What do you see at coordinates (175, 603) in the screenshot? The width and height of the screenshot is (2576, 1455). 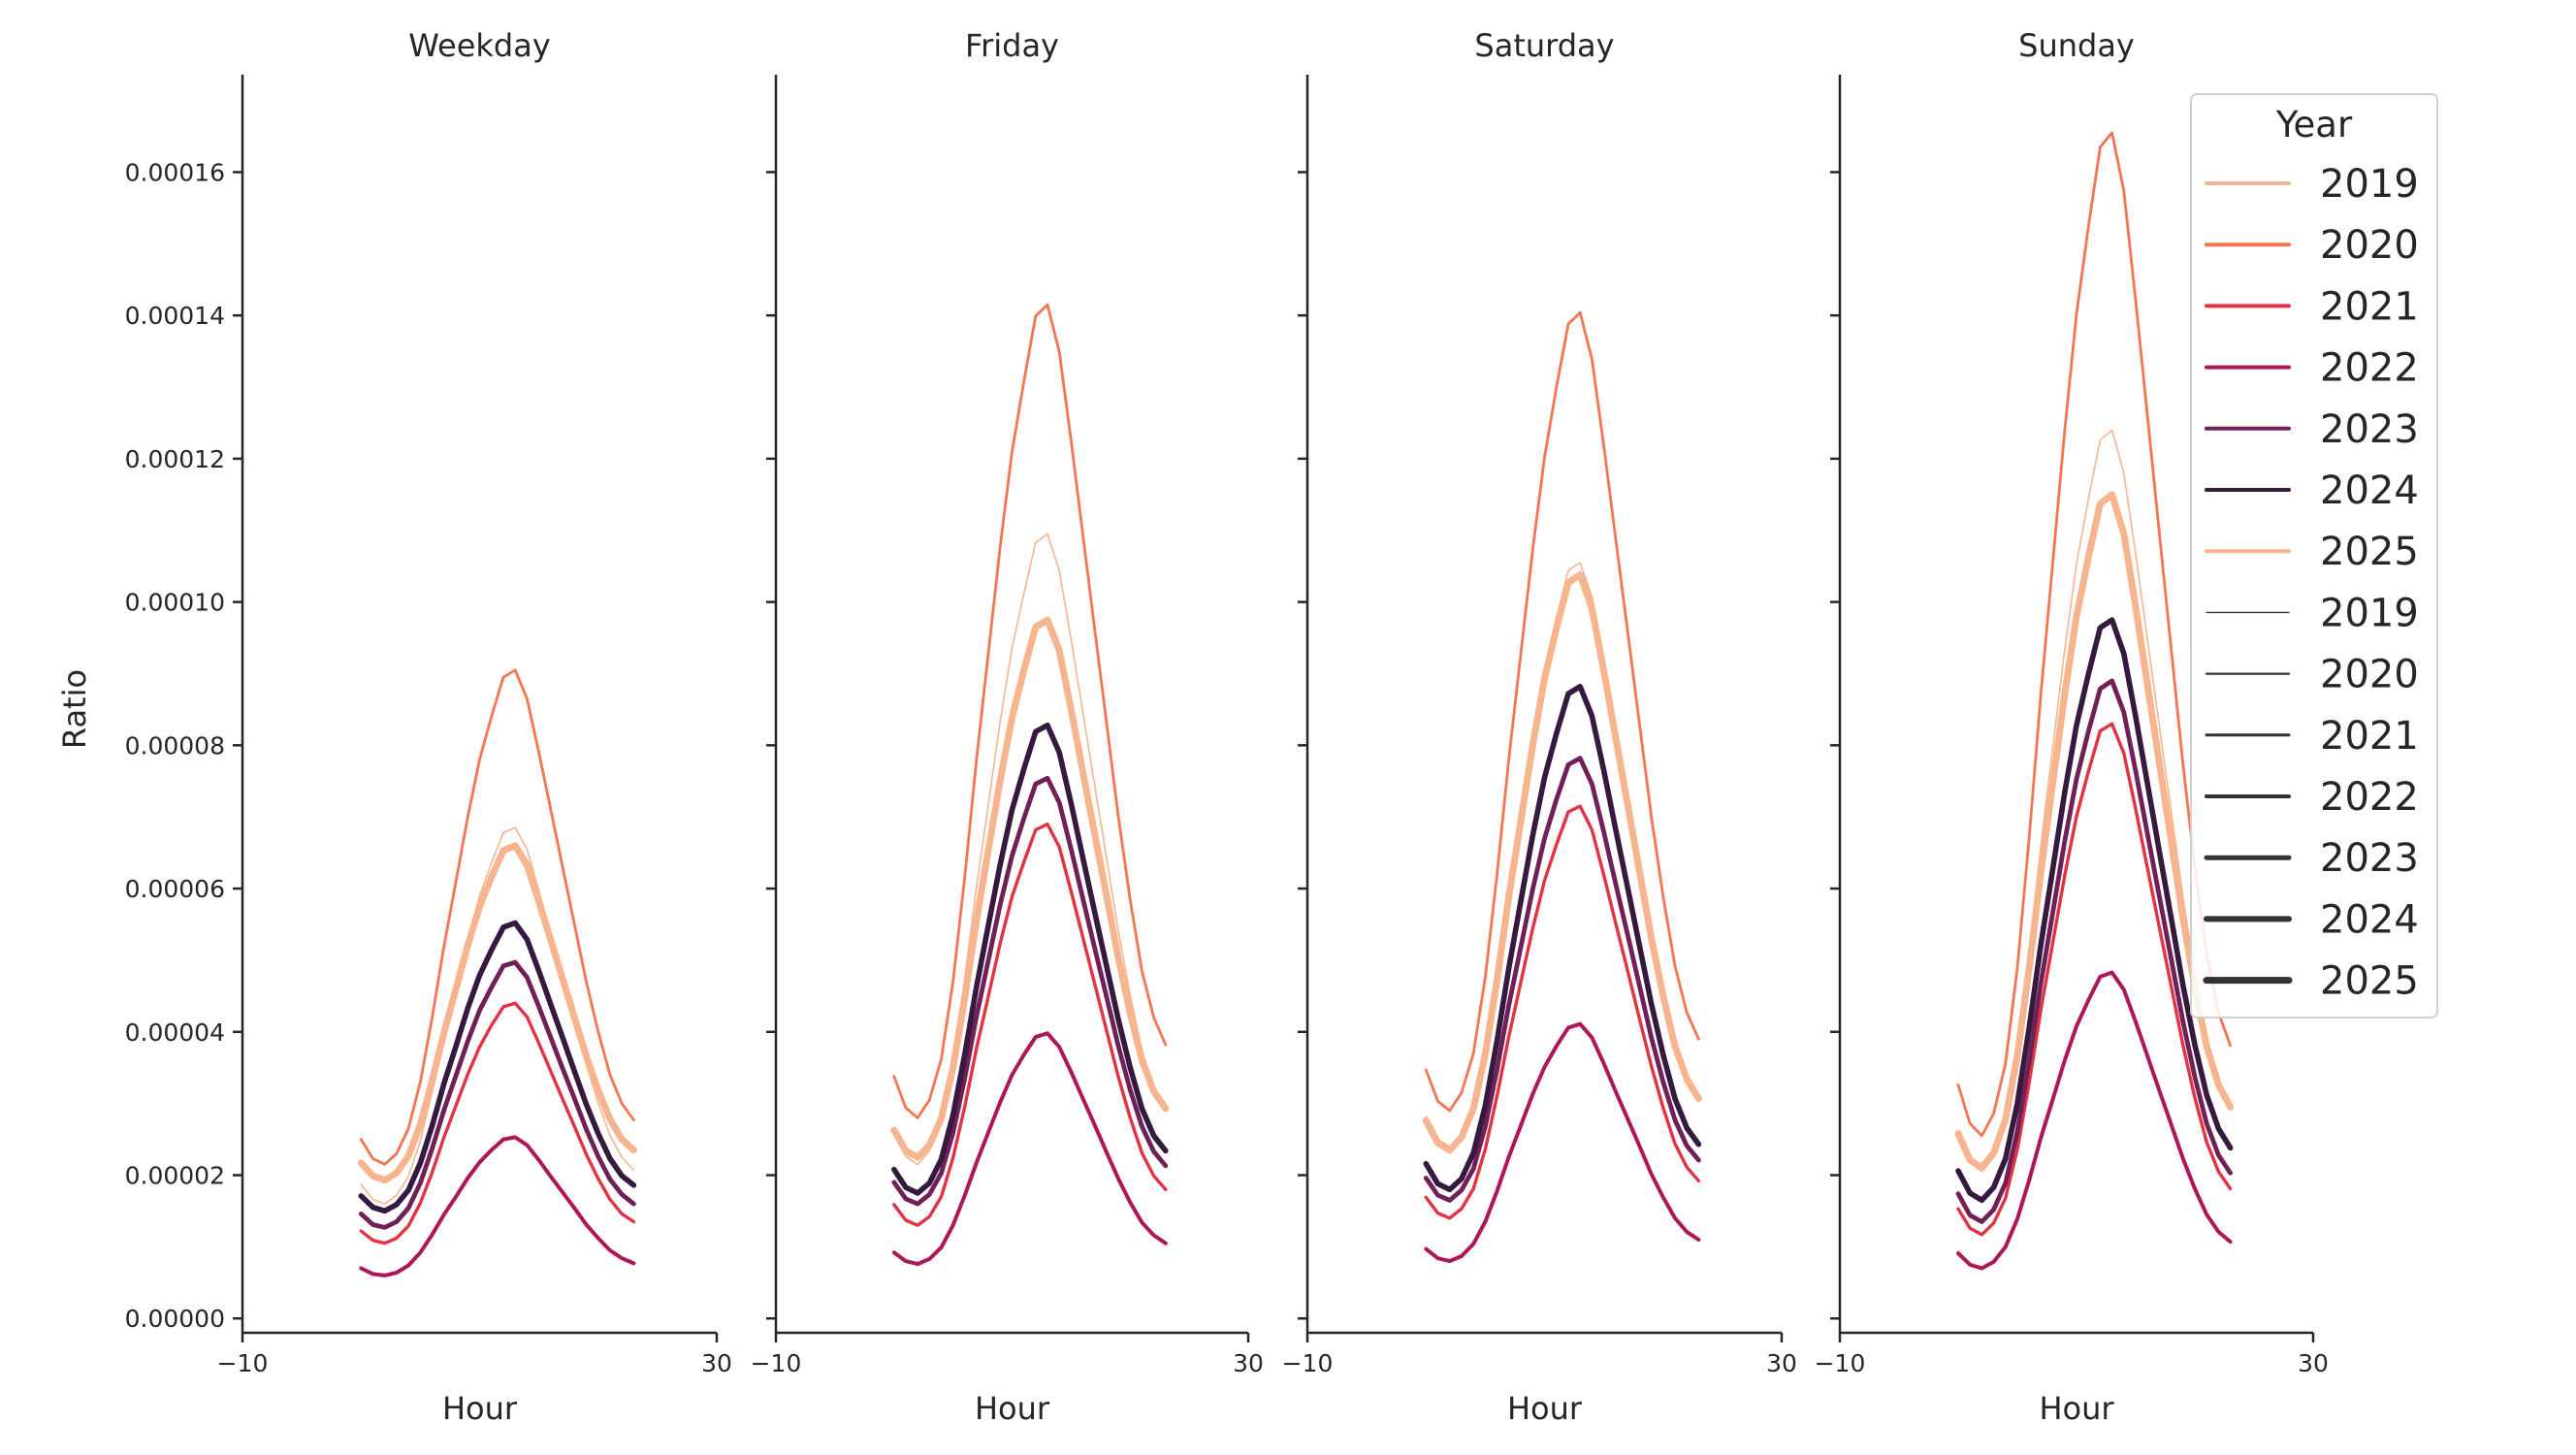 I see `y-tick-label: 0.00010` at bounding box center [175, 603].